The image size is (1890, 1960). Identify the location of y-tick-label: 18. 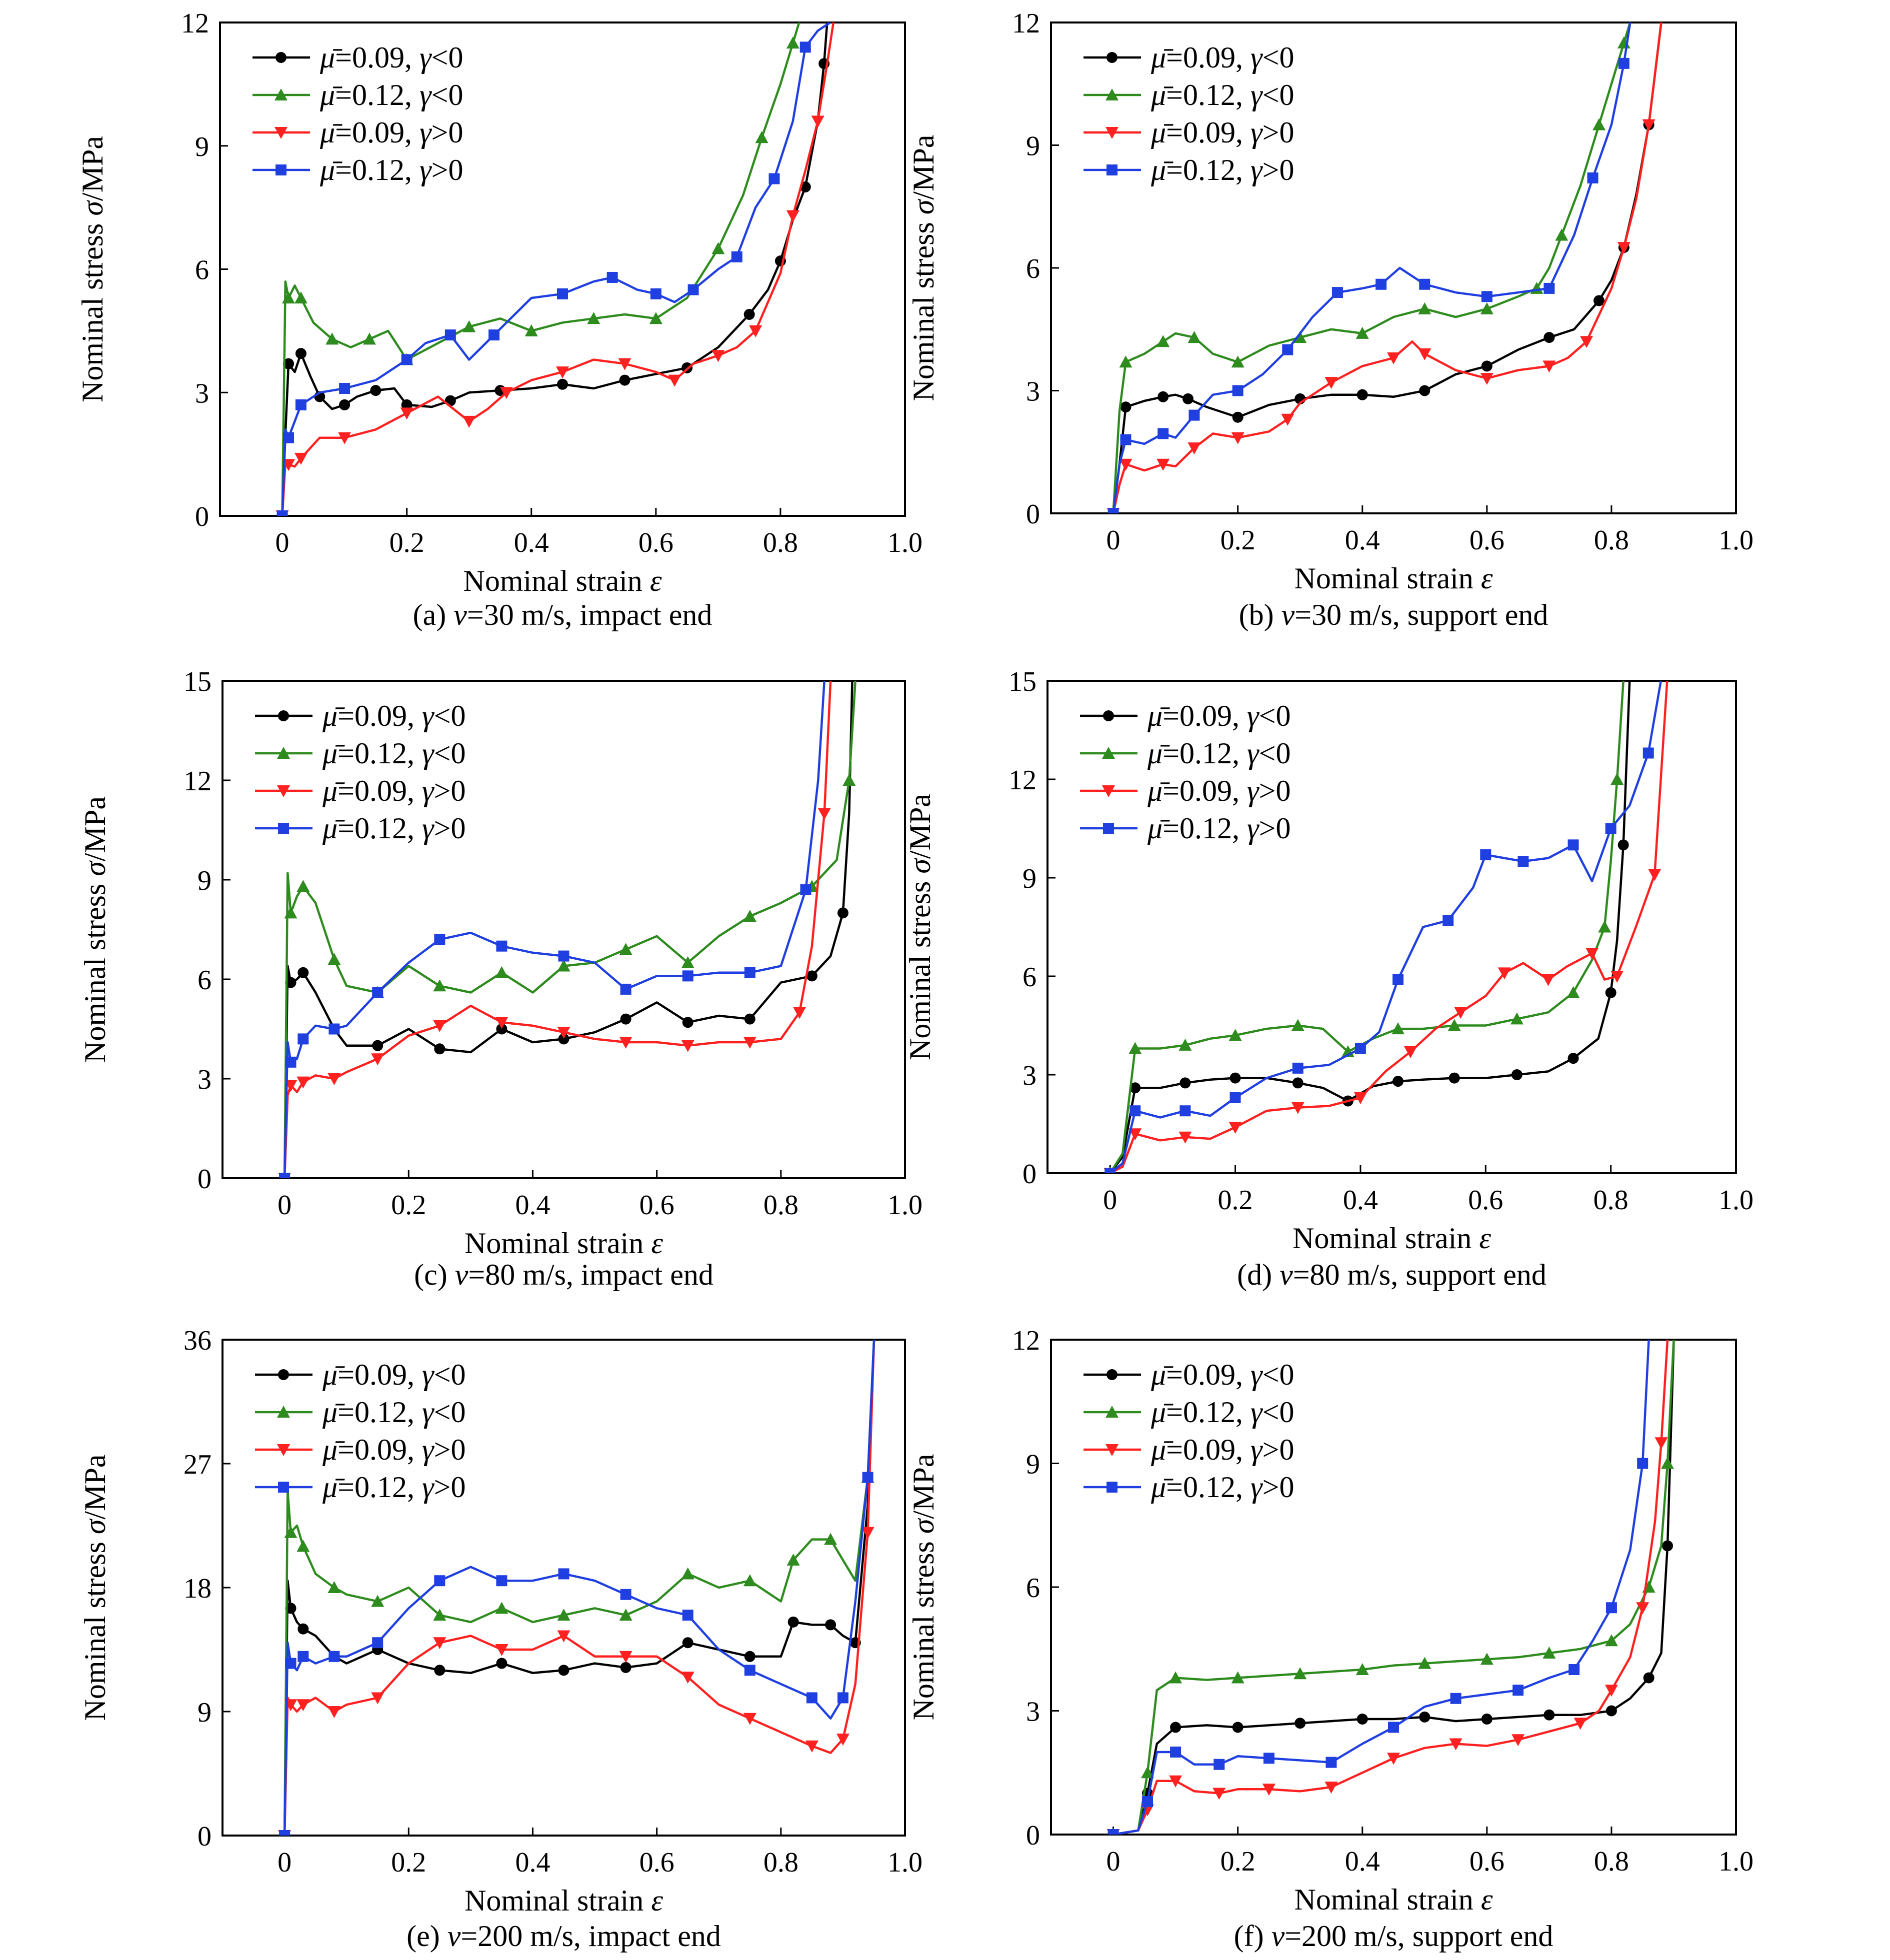
(198, 1589).